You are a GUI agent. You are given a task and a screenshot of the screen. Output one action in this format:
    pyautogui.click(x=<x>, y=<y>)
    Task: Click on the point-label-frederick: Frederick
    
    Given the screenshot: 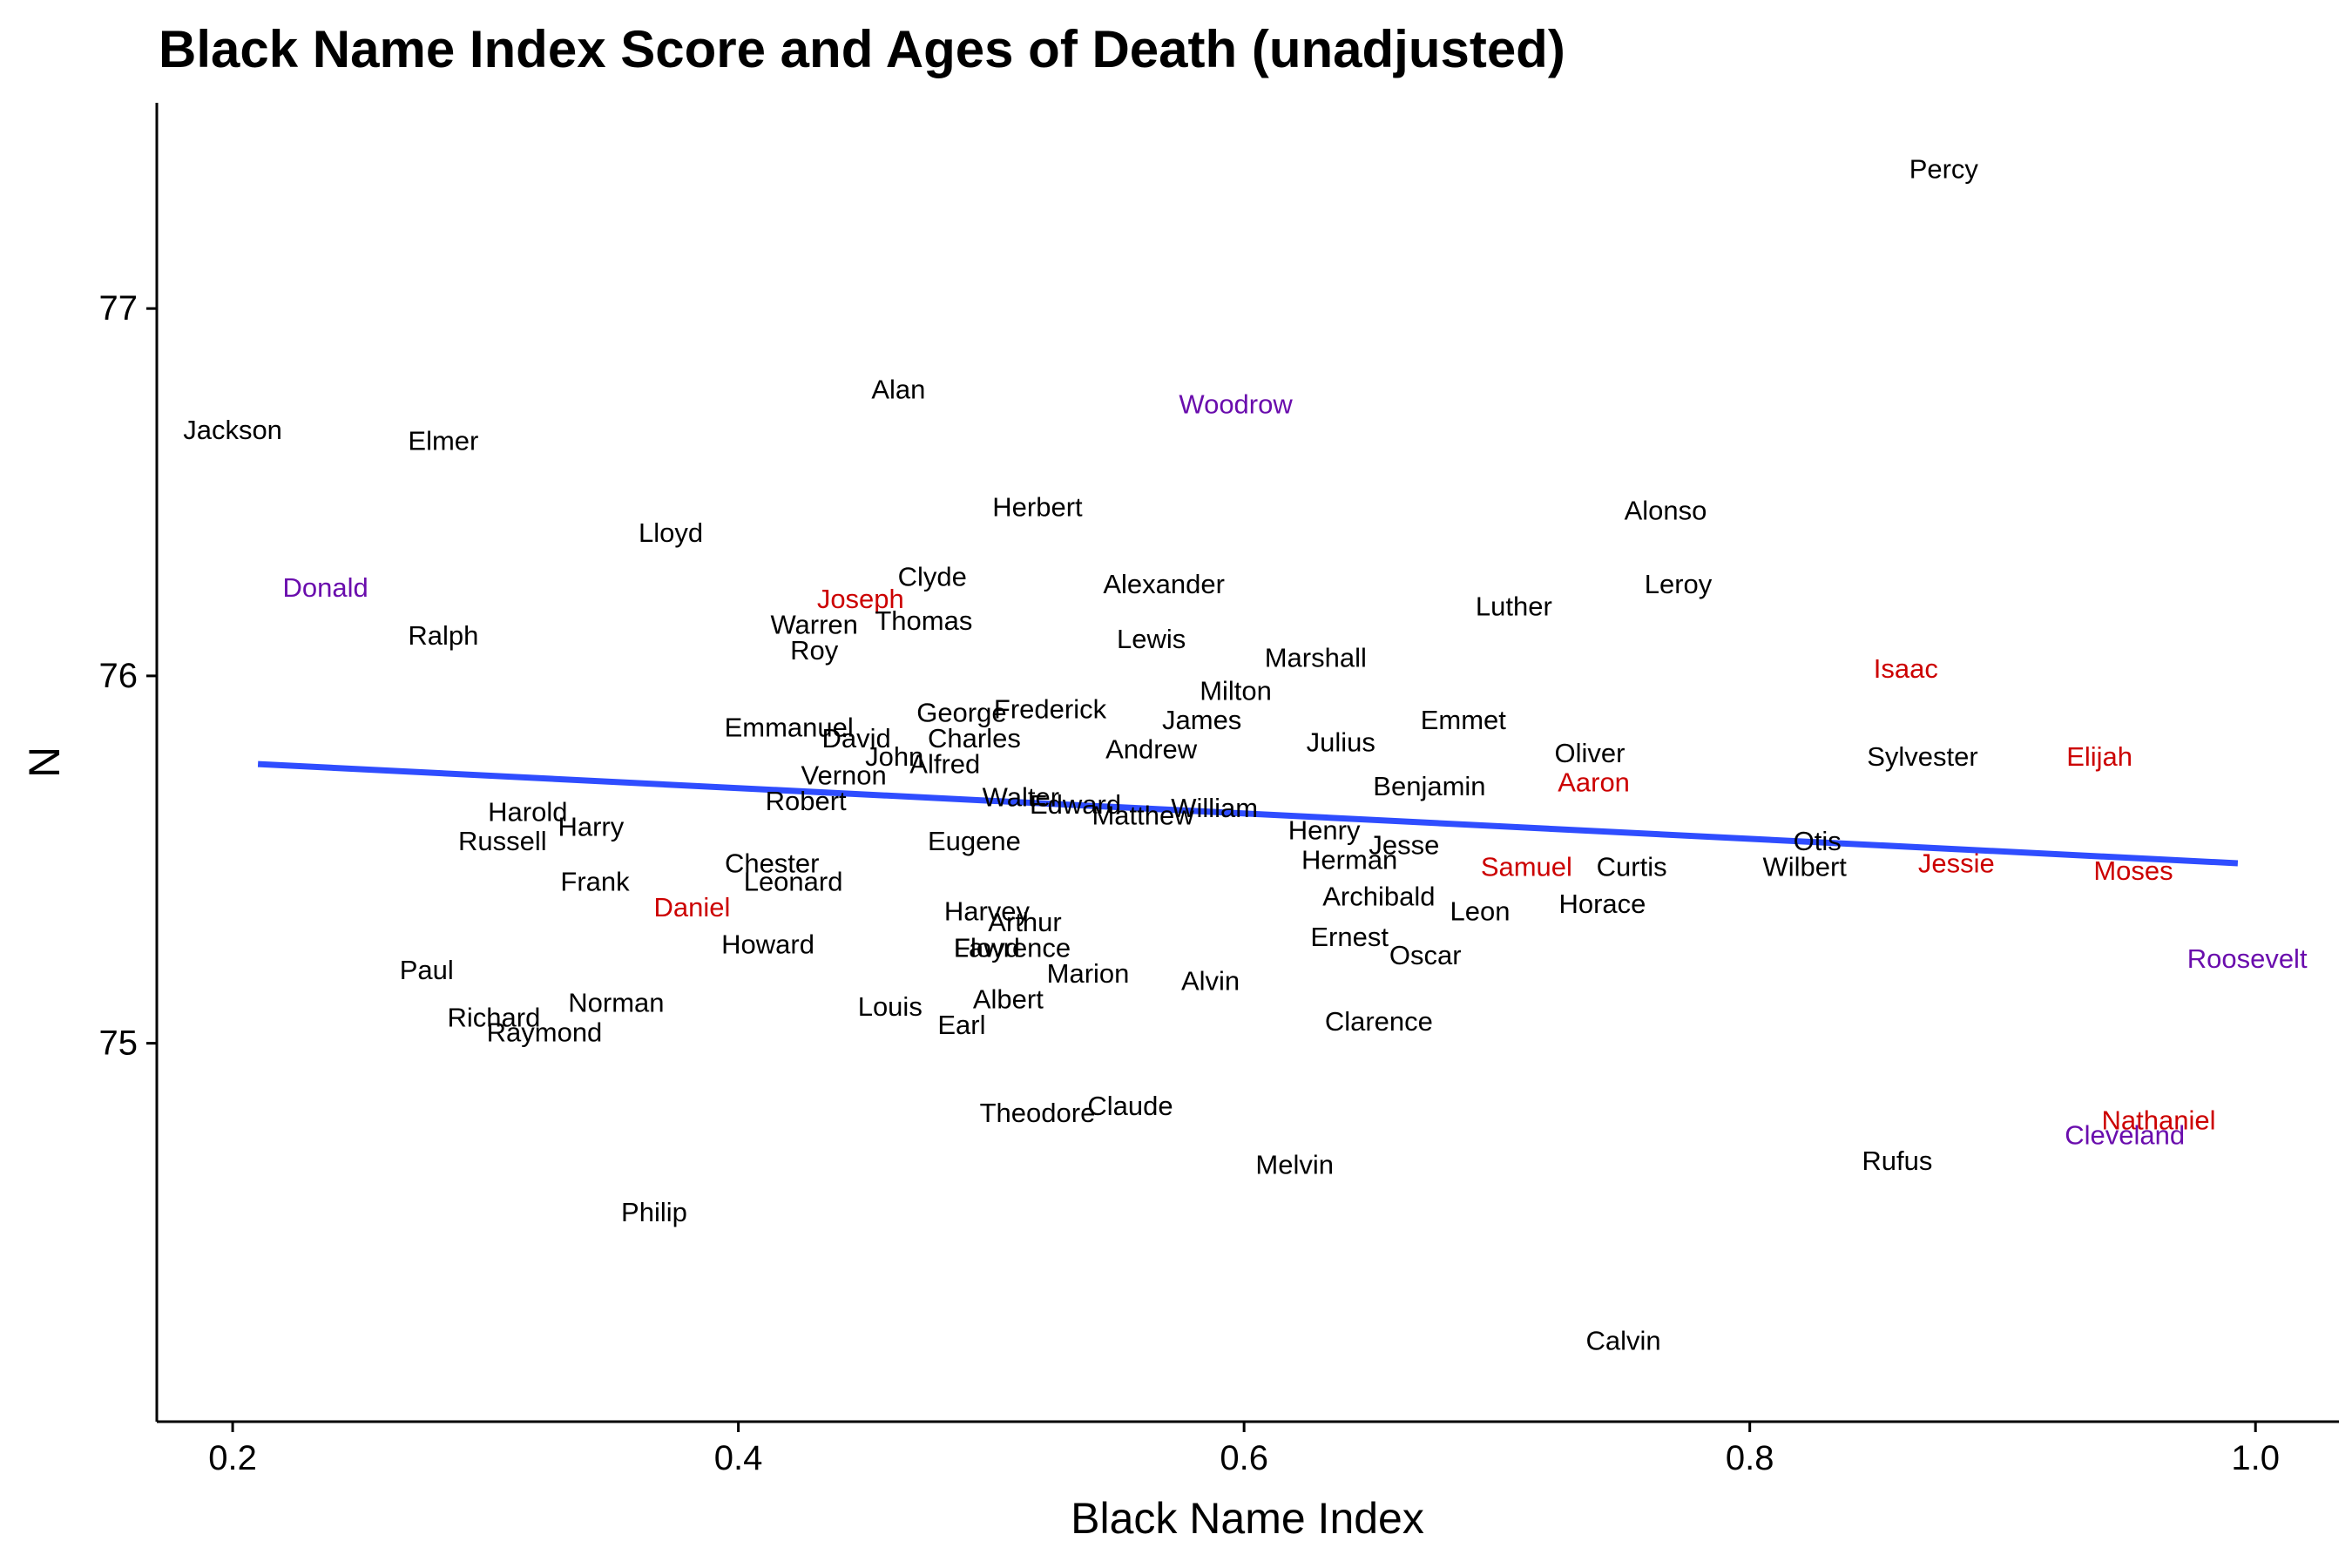 What is the action you would take?
    pyautogui.click(x=1050, y=708)
    